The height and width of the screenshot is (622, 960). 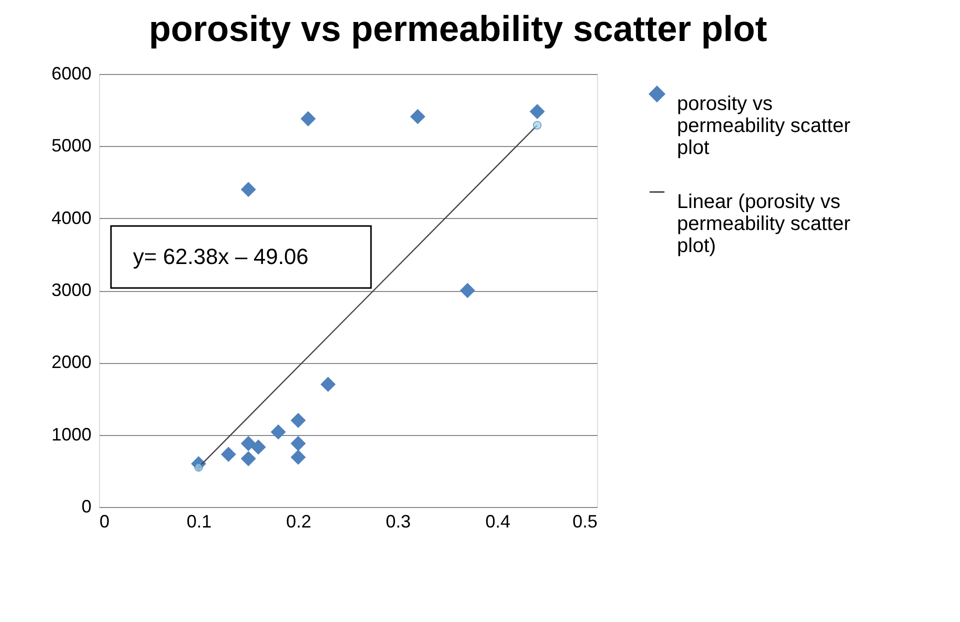 I want to click on x-tick-label: 0, so click(x=105, y=522).